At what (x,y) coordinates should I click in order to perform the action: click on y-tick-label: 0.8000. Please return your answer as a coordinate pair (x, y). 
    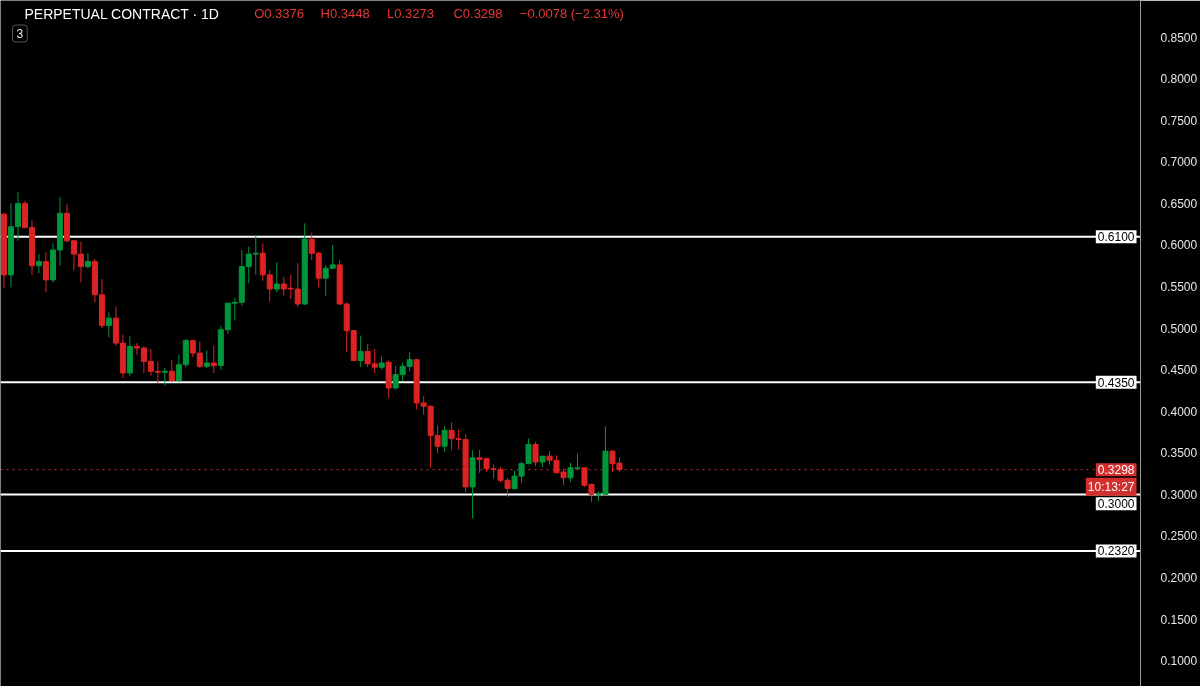
    Looking at the image, I should click on (1179, 79).